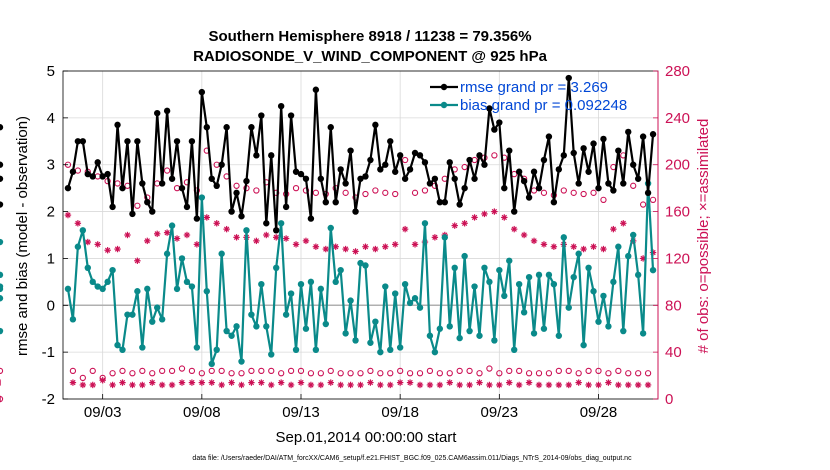 The width and height of the screenshot is (830, 470). Describe the element at coordinates (677, 258) in the screenshot. I see `right-tick-label: 120` at that location.